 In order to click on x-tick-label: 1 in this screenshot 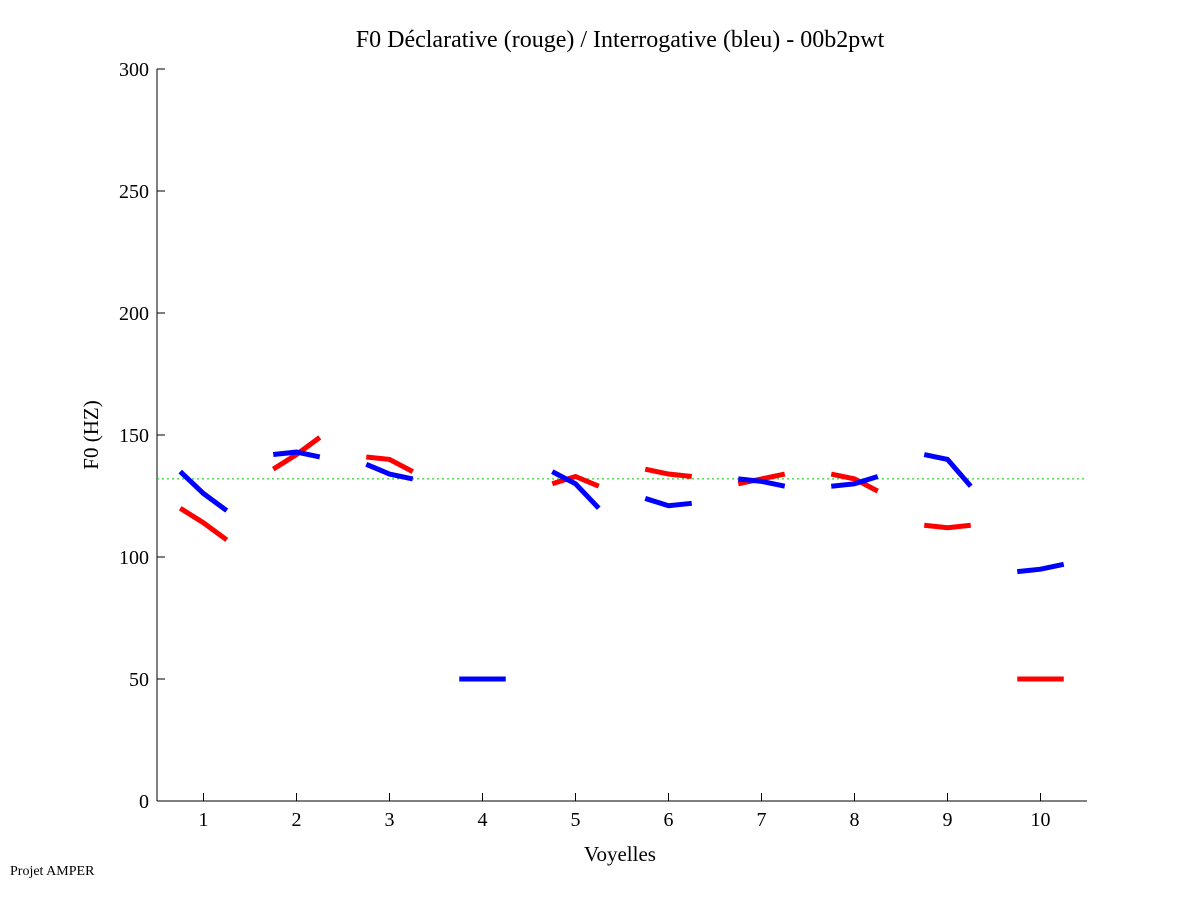, I will do `click(204, 820)`.